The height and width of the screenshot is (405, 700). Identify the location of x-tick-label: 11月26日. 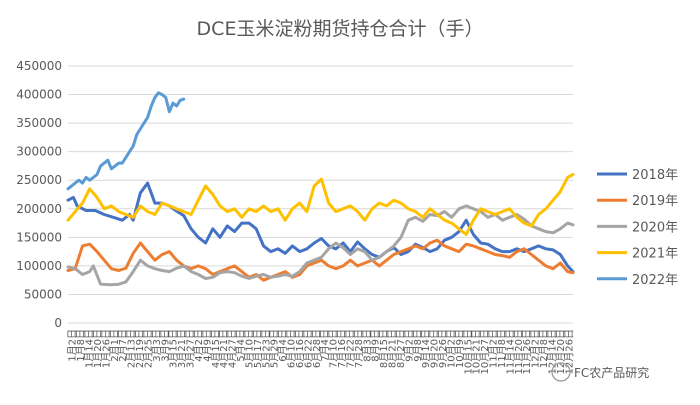
(527, 351).